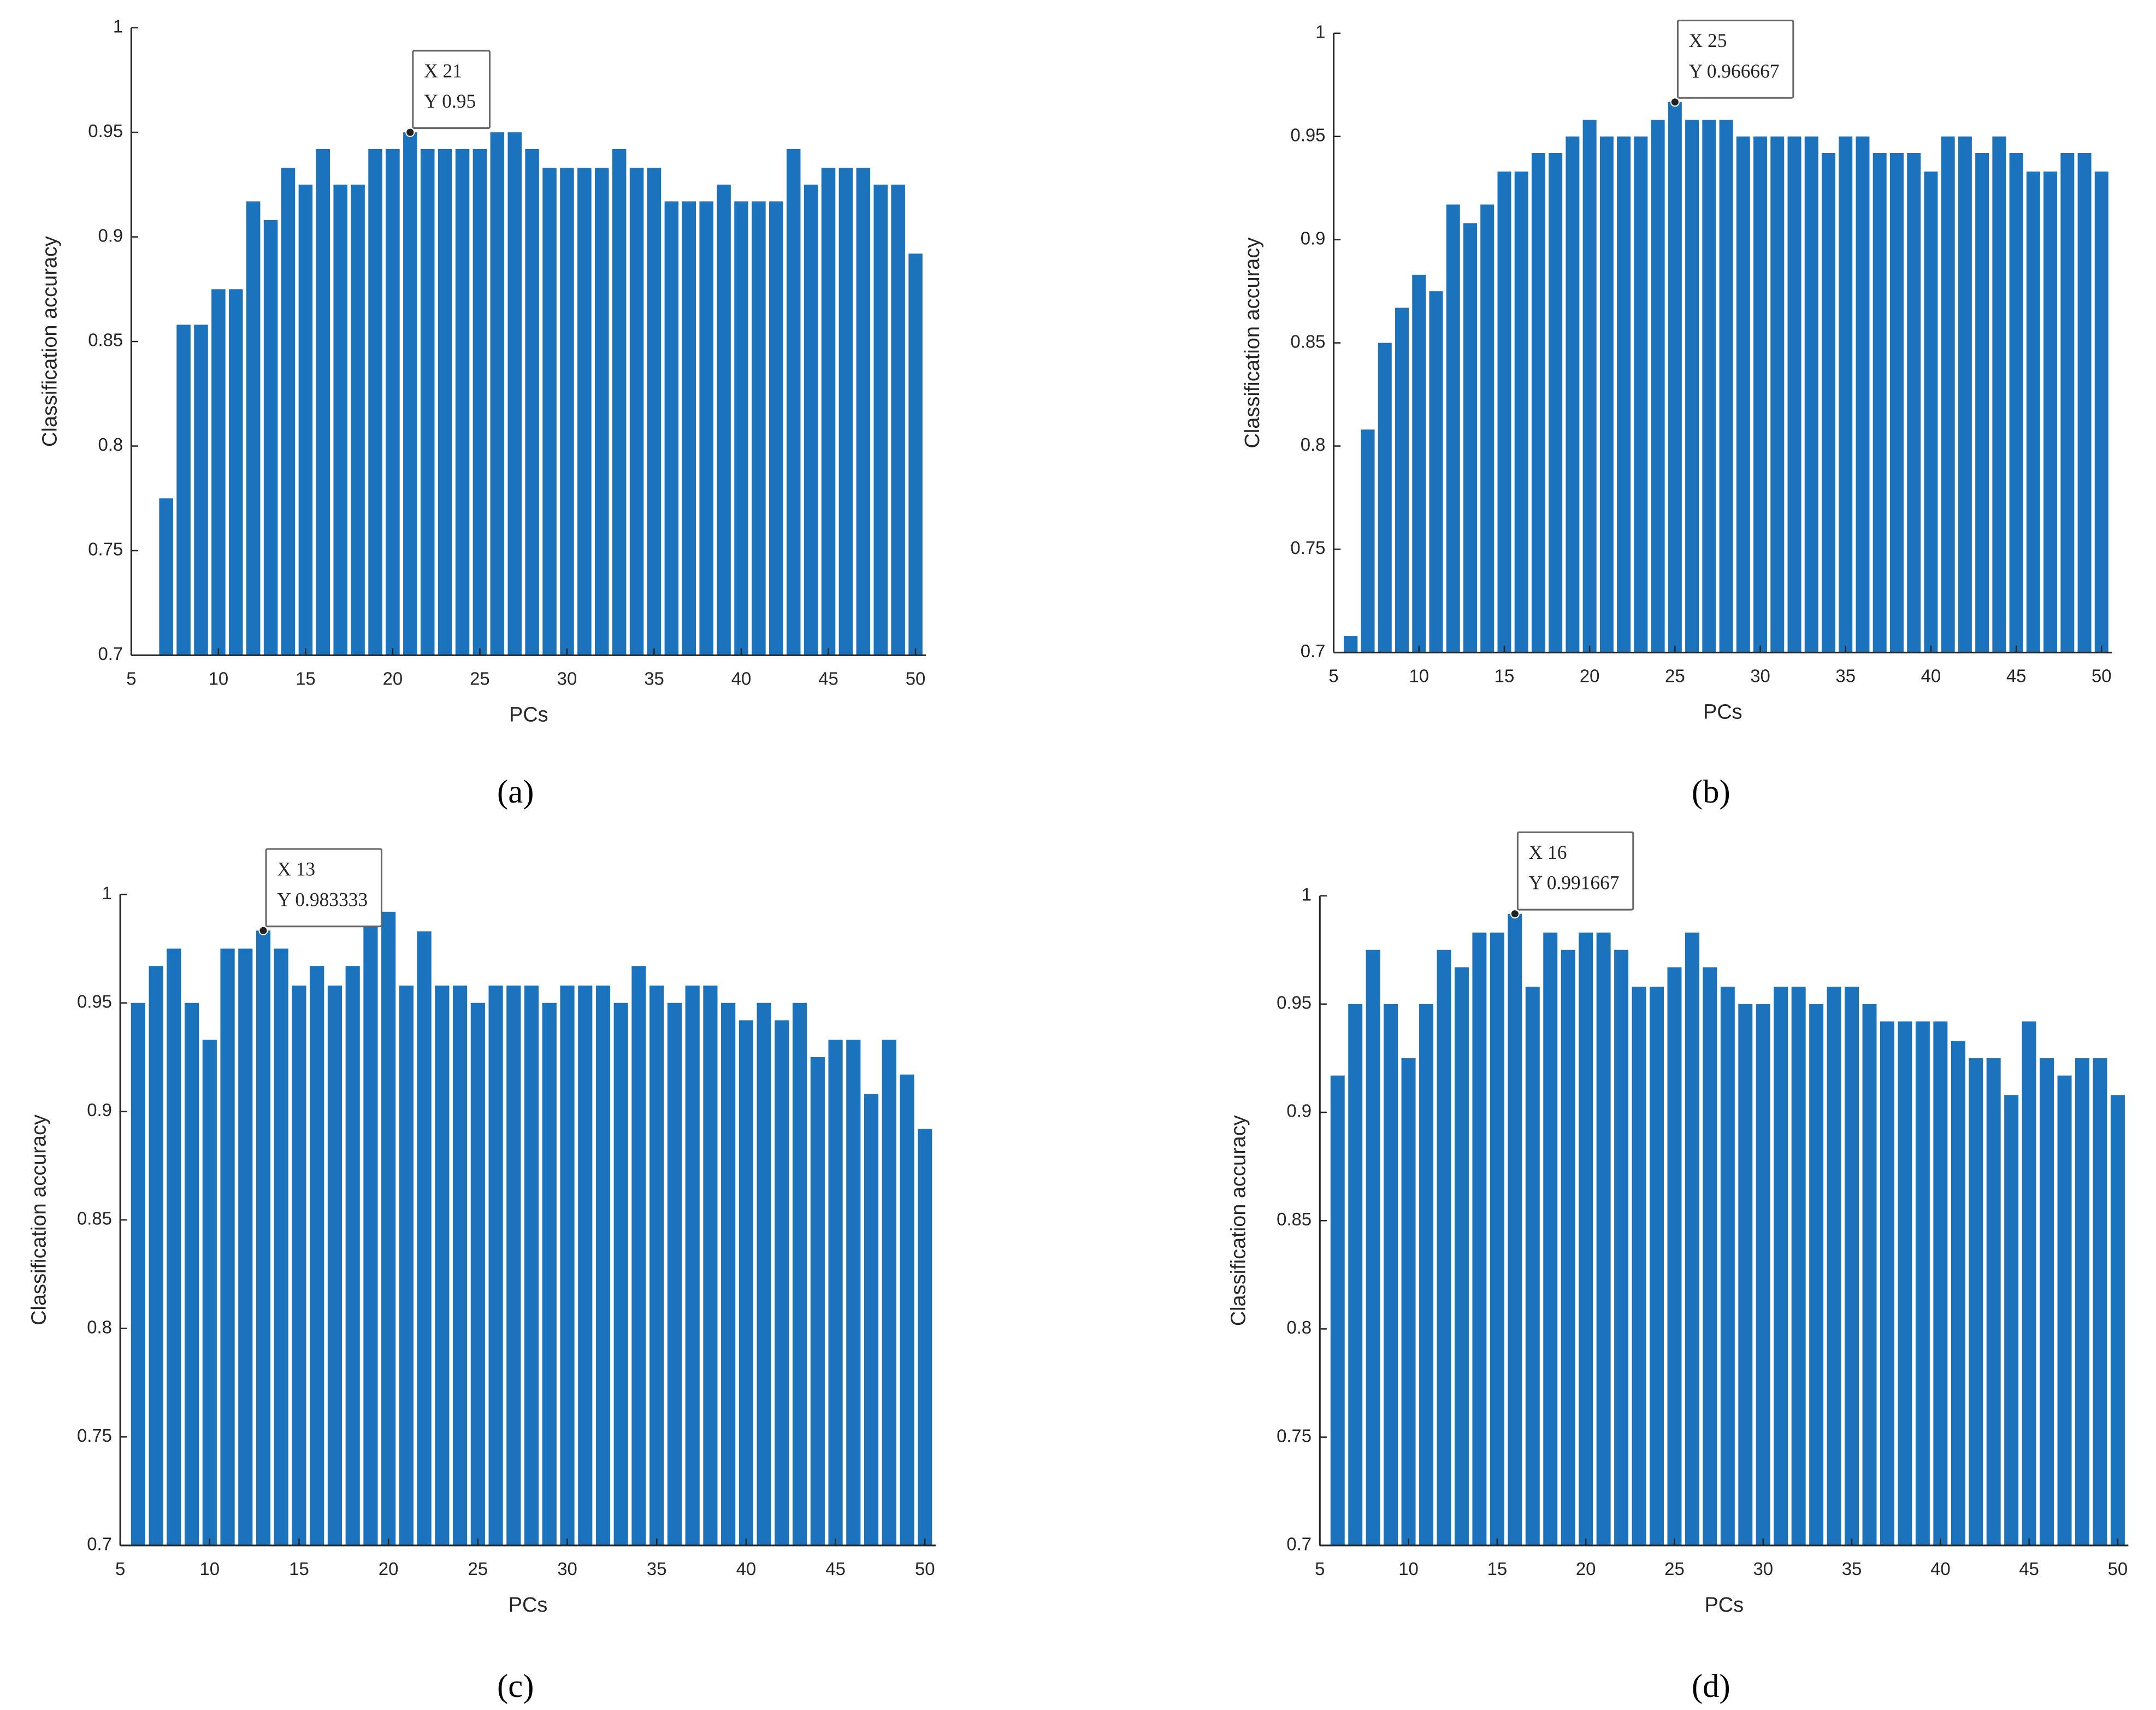  What do you see at coordinates (1675, 676) in the screenshot?
I see `x-tick-label: 25` at bounding box center [1675, 676].